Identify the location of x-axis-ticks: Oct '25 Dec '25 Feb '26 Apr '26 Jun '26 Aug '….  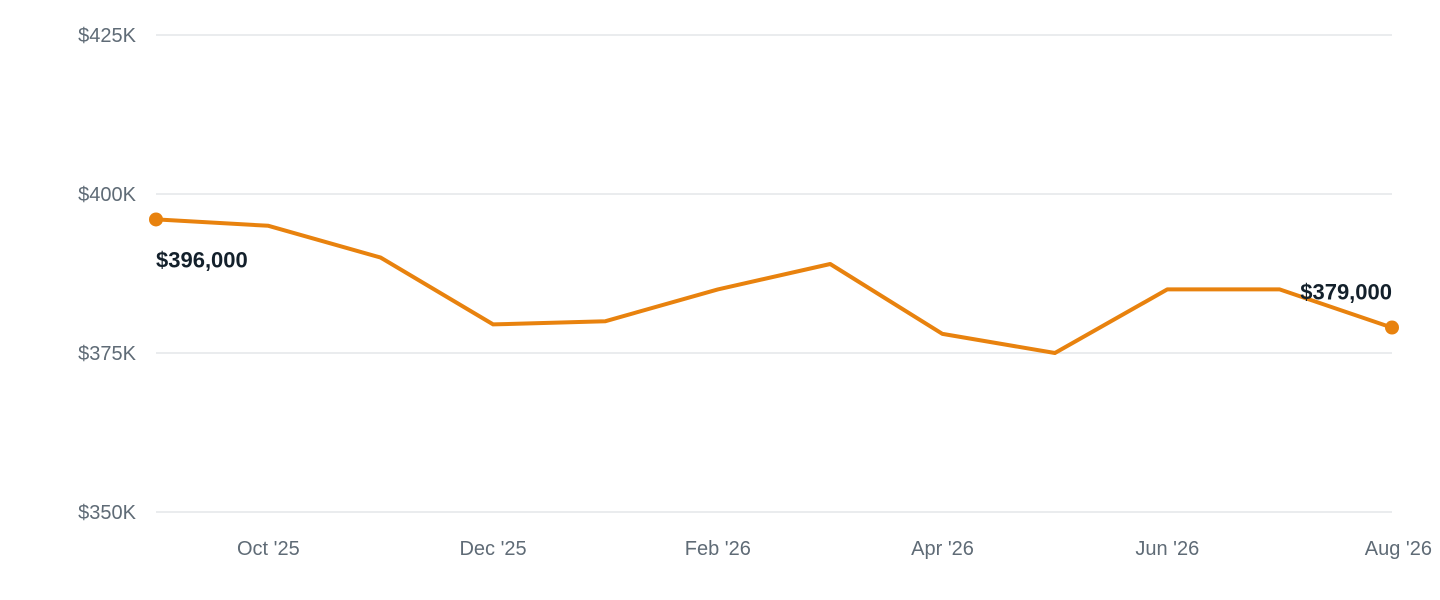
(834, 549).